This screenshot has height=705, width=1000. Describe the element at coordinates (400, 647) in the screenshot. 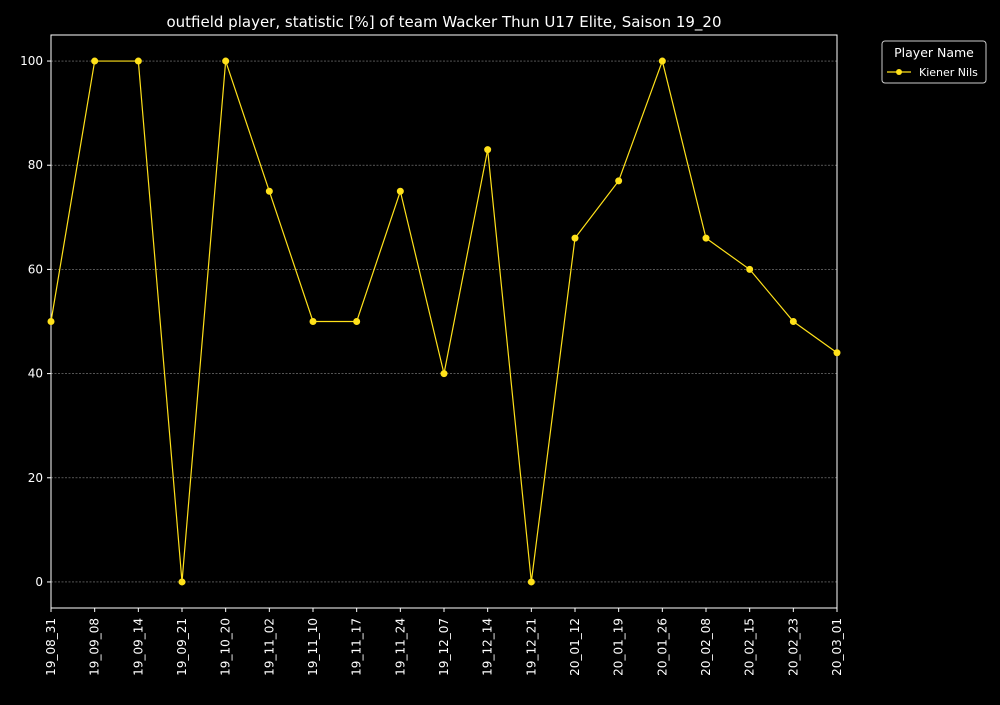

I see `x-tick-label: 19_11_24` at that location.